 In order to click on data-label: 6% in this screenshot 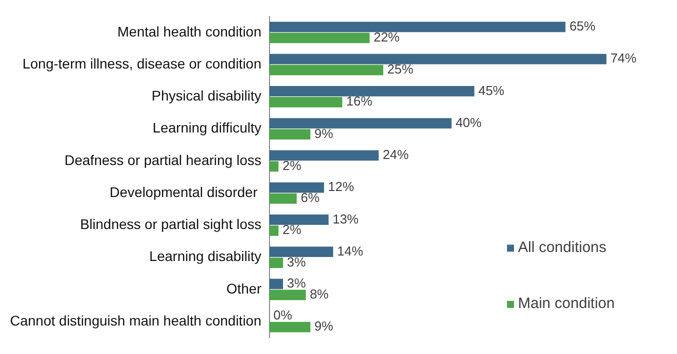, I will do `click(310, 198)`.